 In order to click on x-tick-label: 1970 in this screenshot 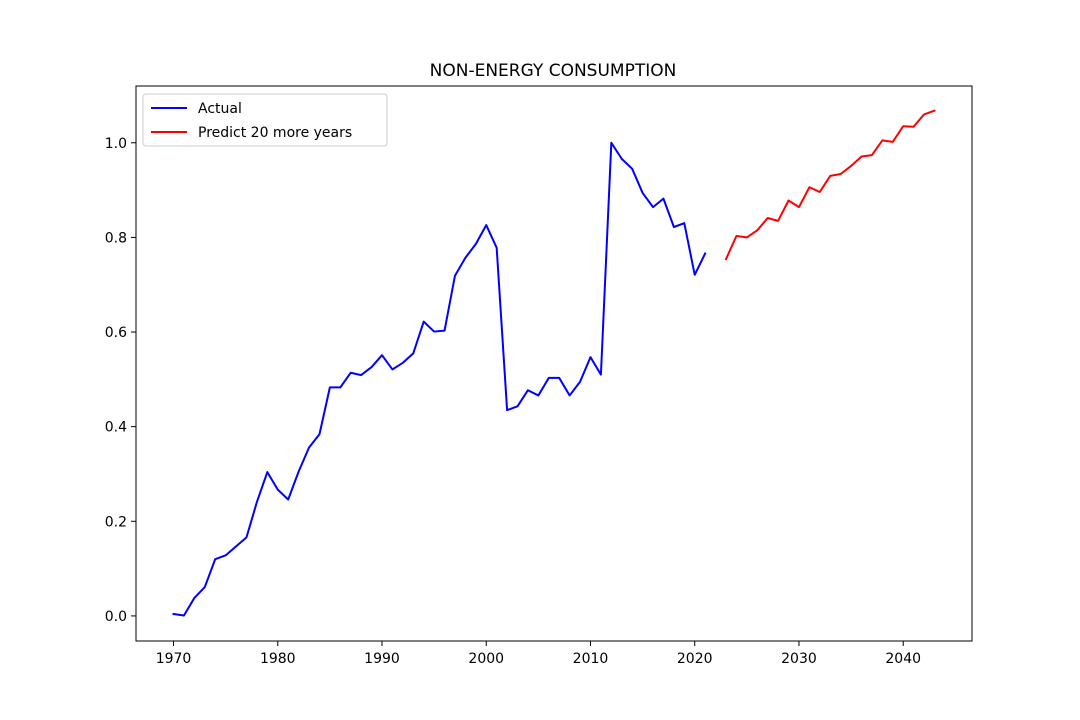, I will do `click(174, 659)`.